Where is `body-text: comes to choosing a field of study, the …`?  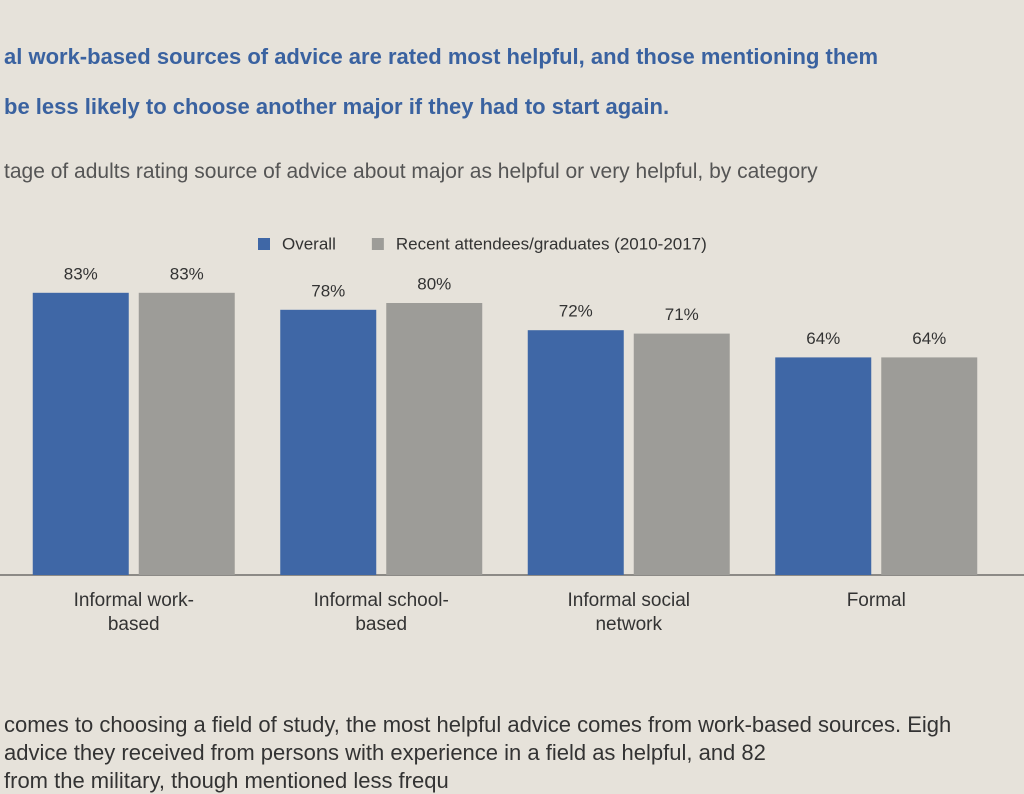 body-text: comes to choosing a field of study, the … is located at coordinates (478, 724).